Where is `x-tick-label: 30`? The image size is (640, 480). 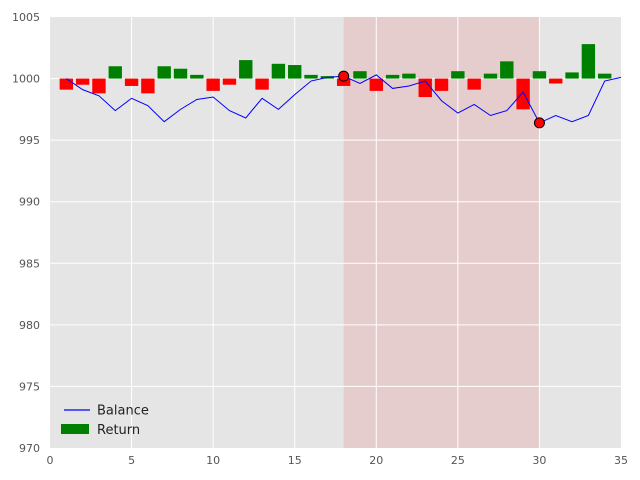
x-tick-label: 30 is located at coordinates (539, 460).